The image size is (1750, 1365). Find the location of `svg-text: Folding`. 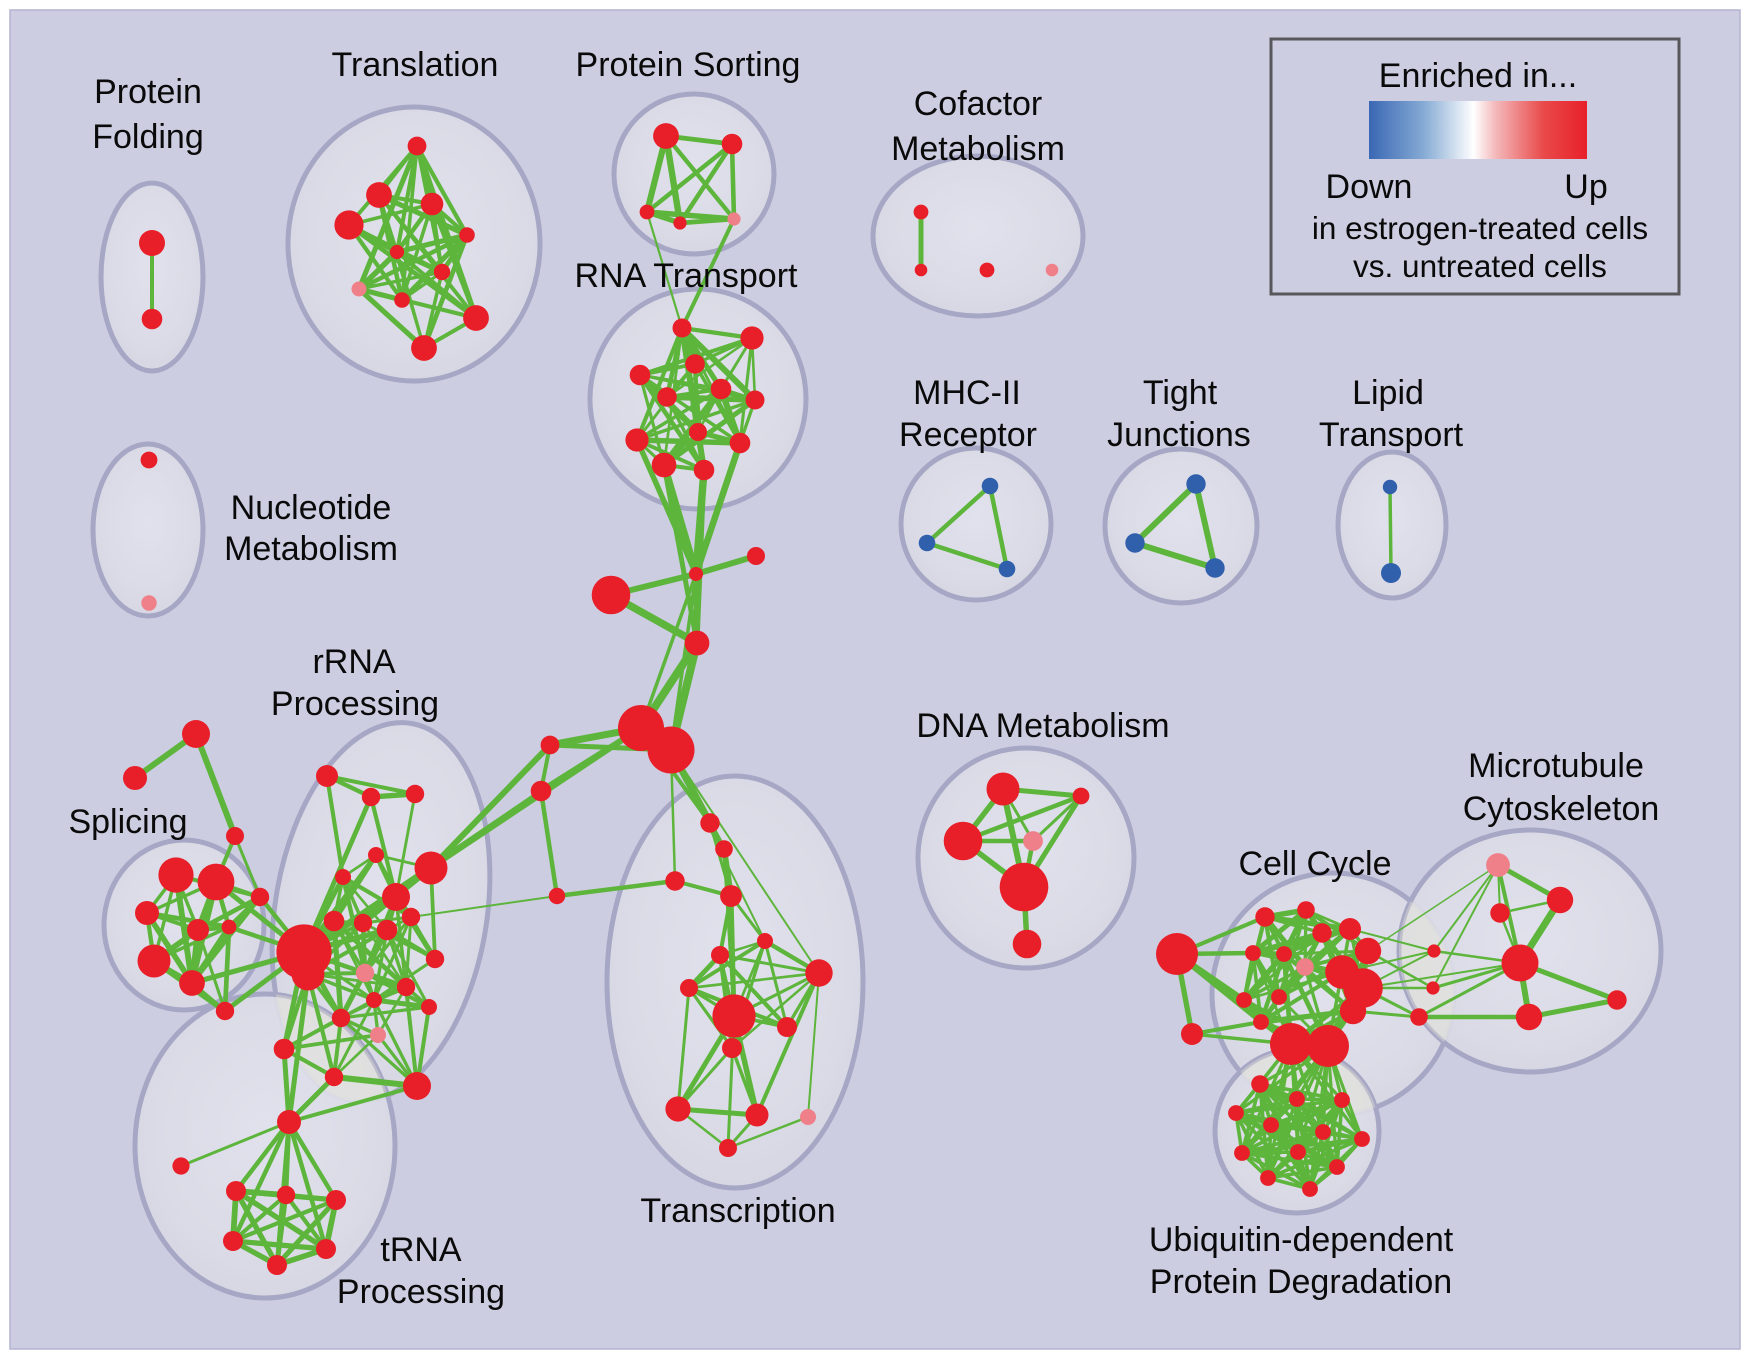

svg-text: Folding is located at coordinates (148, 137).